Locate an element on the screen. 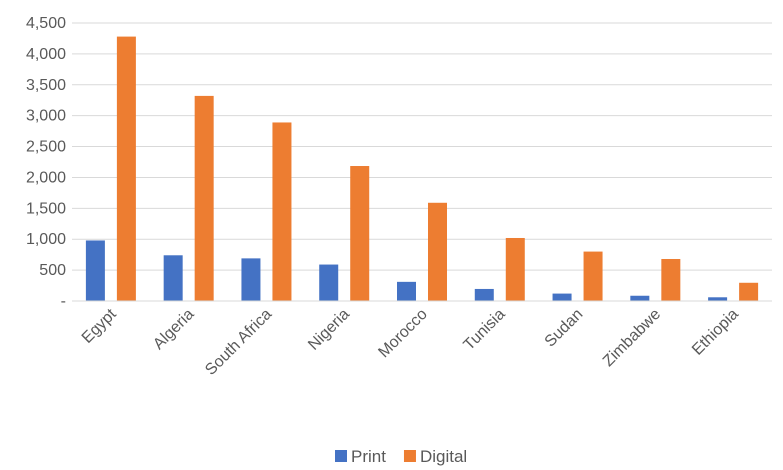  bar-print-morocco is located at coordinates (406, 291).